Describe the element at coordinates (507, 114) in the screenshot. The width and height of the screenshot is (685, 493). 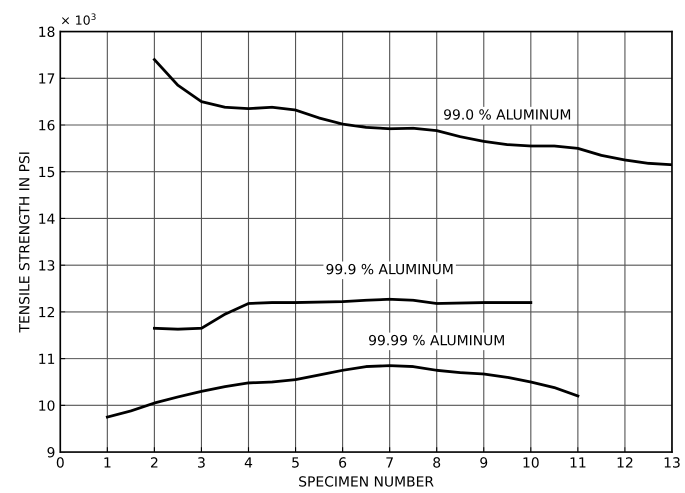
I see `series-label: 99.0 % ALUMINUM` at that location.